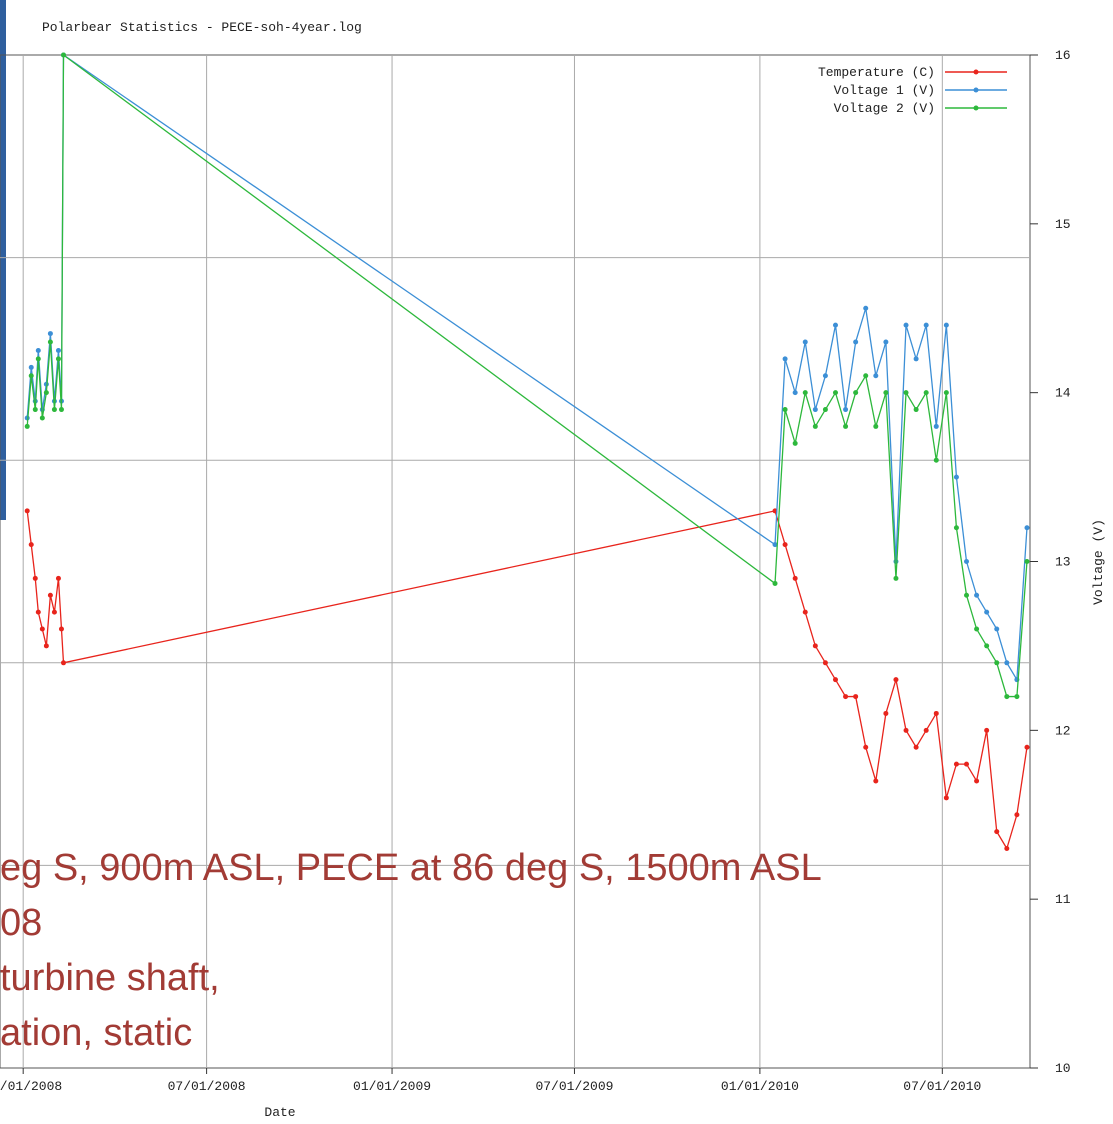 The width and height of the screenshot is (1113, 1124). I want to click on slide-caption: ation, static, so click(96, 1033).